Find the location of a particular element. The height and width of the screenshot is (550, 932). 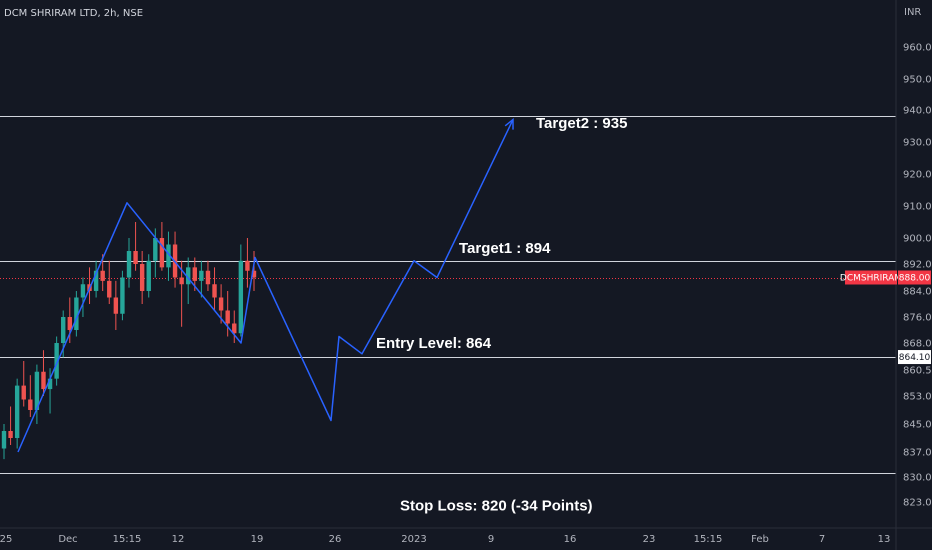

x-tick-label: 16 is located at coordinates (570, 539).